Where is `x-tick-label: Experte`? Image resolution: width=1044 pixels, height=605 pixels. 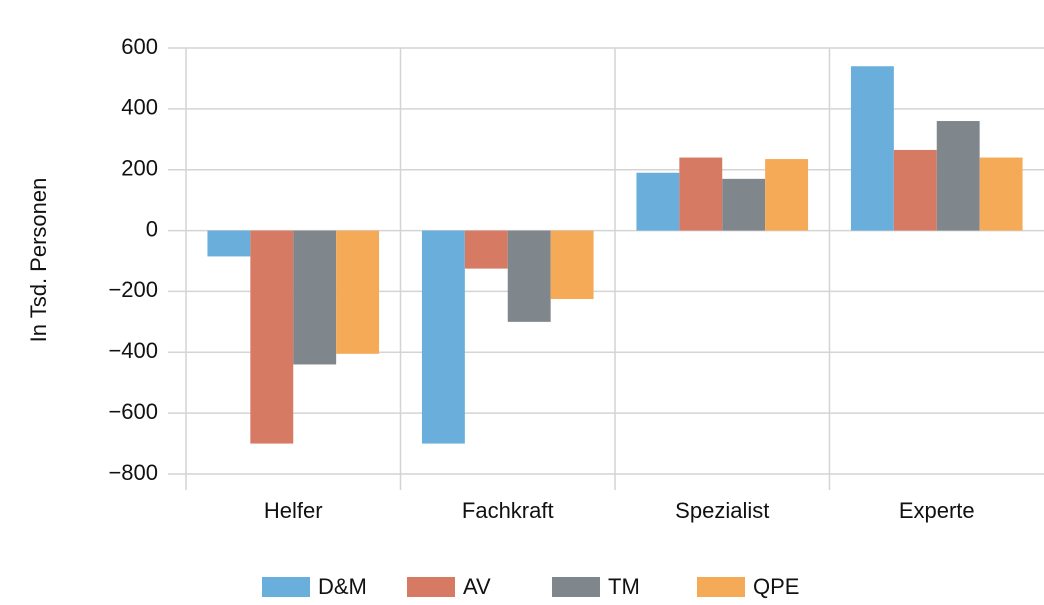 x-tick-label: Experte is located at coordinates (937, 510).